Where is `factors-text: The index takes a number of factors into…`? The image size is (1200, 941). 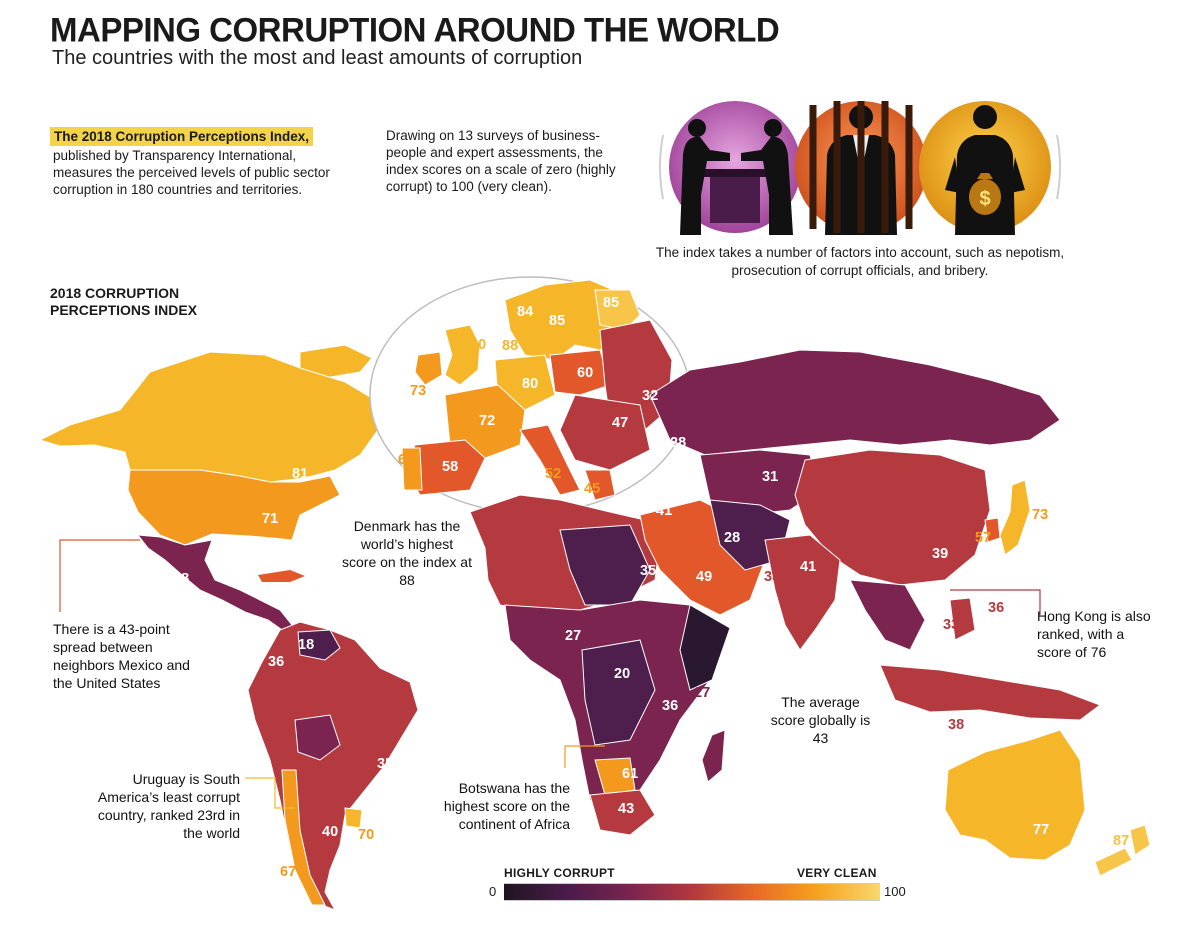
factors-text: The index takes a number of factors into… is located at coordinates (860, 261).